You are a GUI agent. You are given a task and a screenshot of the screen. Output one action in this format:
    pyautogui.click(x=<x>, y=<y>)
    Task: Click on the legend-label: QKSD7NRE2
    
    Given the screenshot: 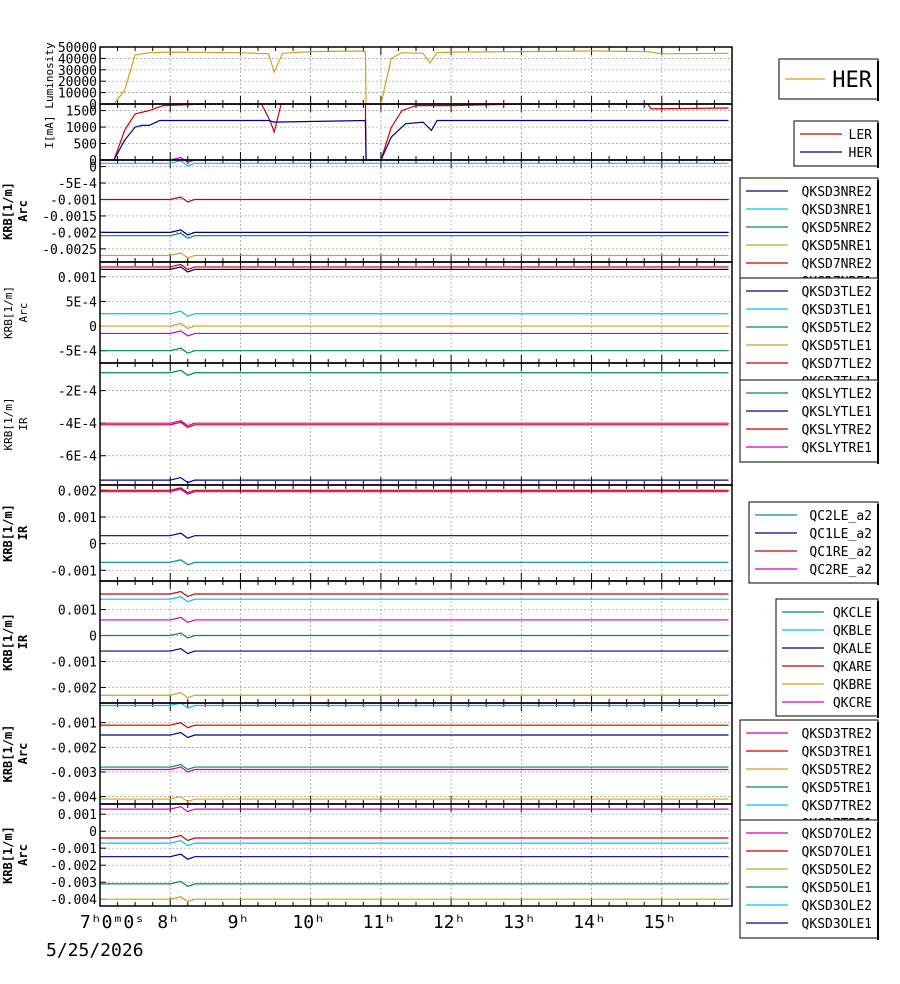 What is the action you would take?
    pyautogui.click(x=837, y=264)
    